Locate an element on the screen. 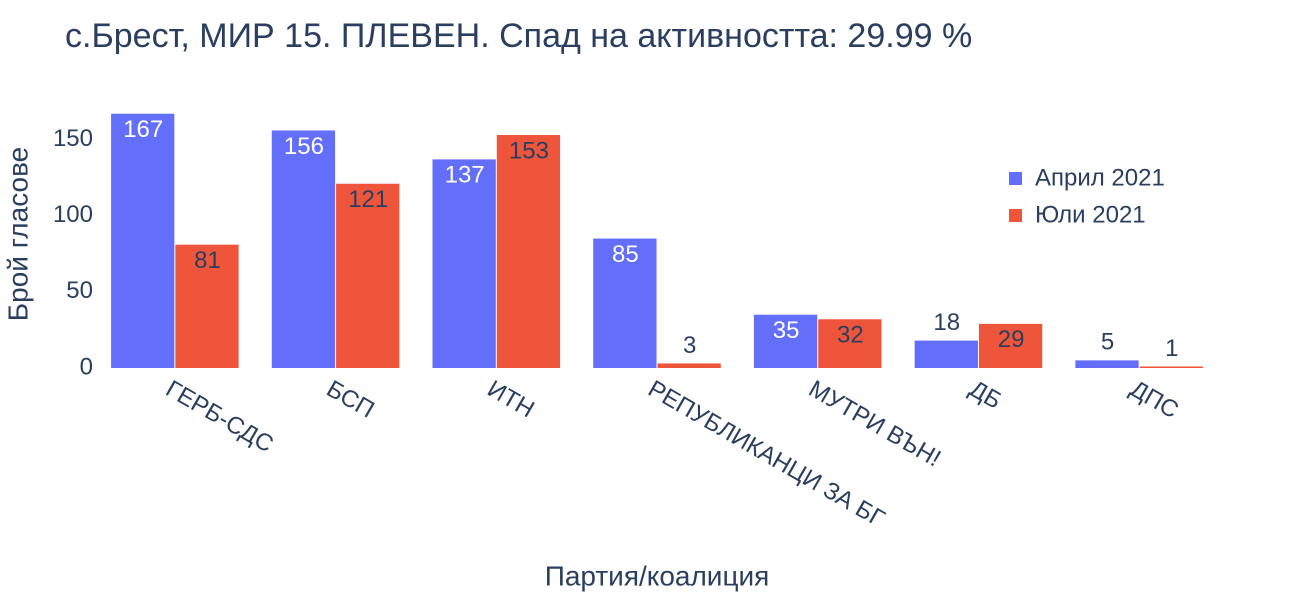  y-tick-label: 50 is located at coordinates (79, 290).